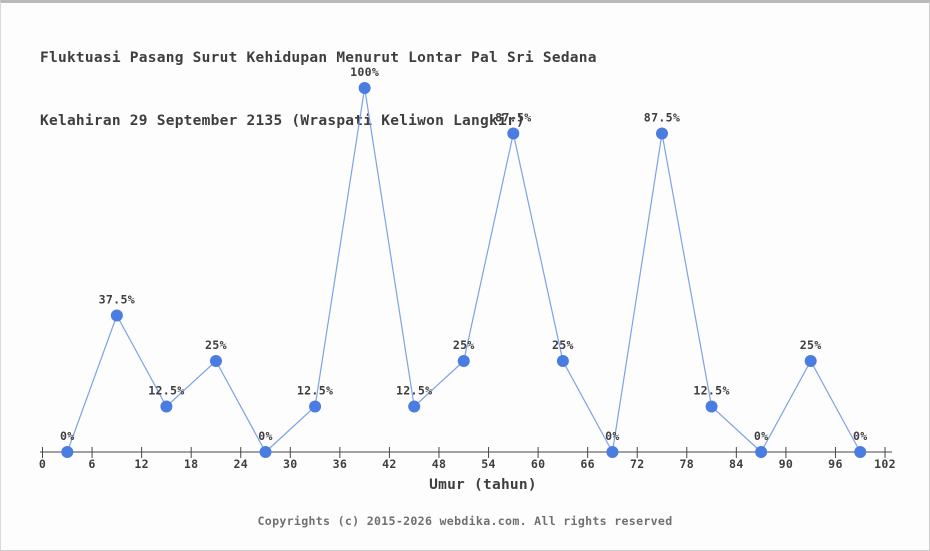 The width and height of the screenshot is (930, 551). What do you see at coordinates (389, 464) in the screenshot?
I see `x-axis-tick-label: 42` at bounding box center [389, 464].